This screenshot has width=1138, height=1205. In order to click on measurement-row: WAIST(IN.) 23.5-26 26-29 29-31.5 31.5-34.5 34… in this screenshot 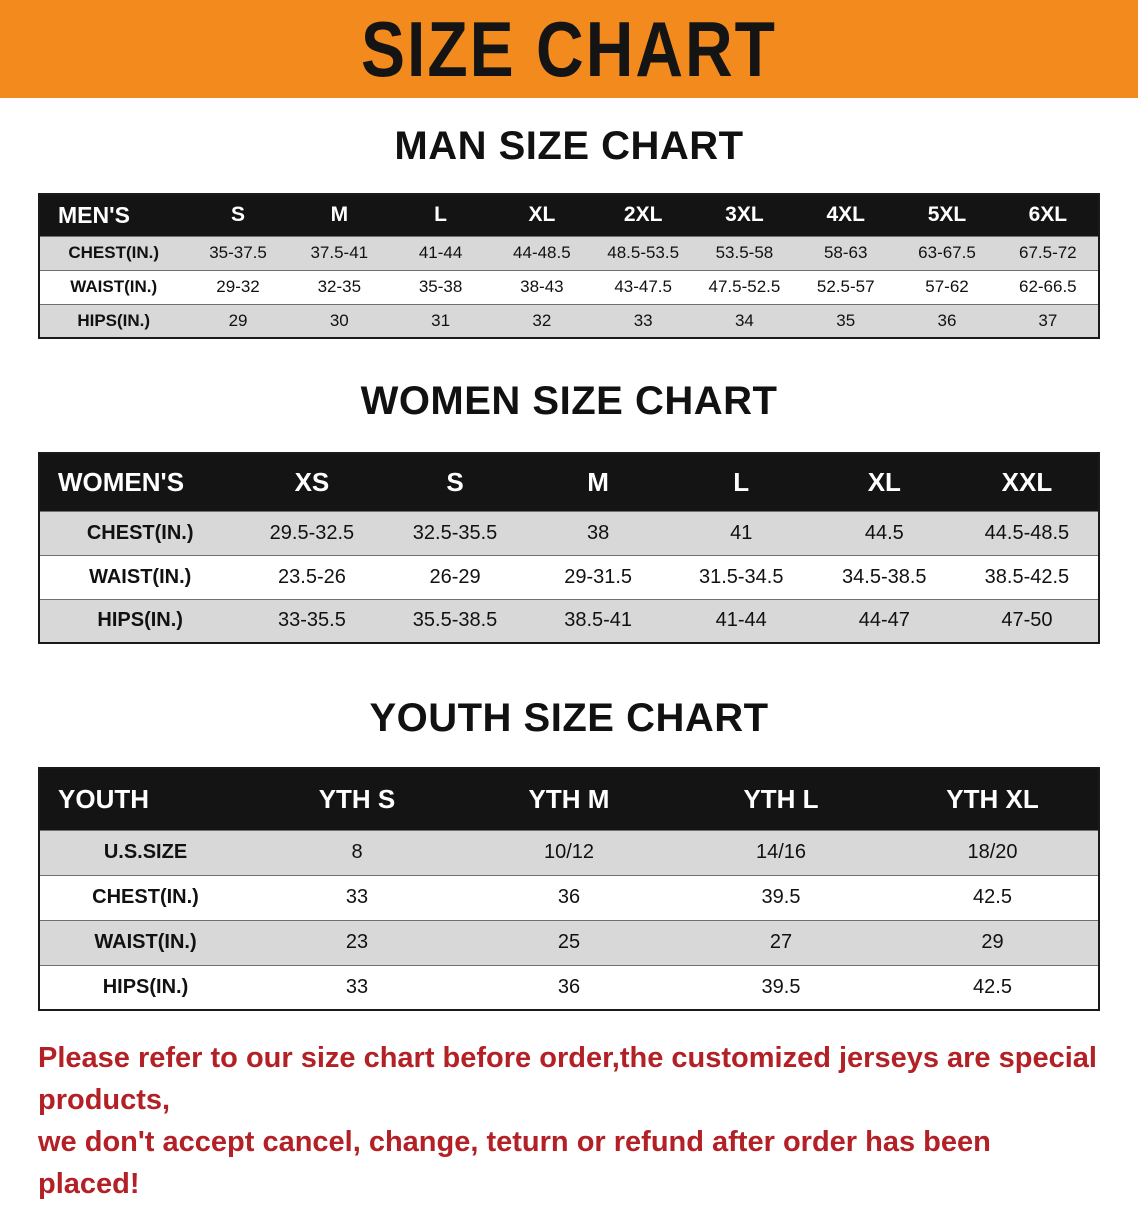, I will do `click(569, 576)`.